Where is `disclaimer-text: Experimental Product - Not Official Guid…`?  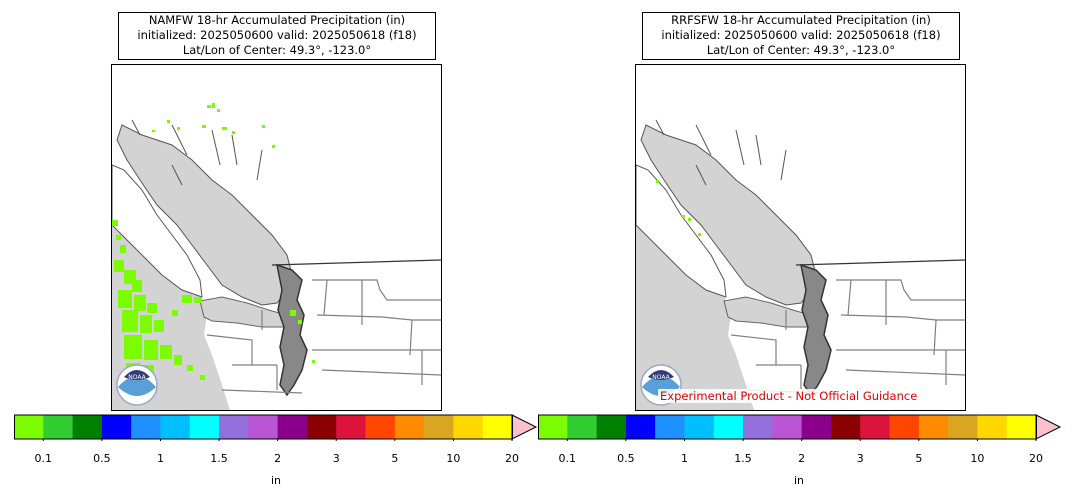
disclaimer-text: Experimental Product - Not Official Guid… is located at coordinates (789, 396).